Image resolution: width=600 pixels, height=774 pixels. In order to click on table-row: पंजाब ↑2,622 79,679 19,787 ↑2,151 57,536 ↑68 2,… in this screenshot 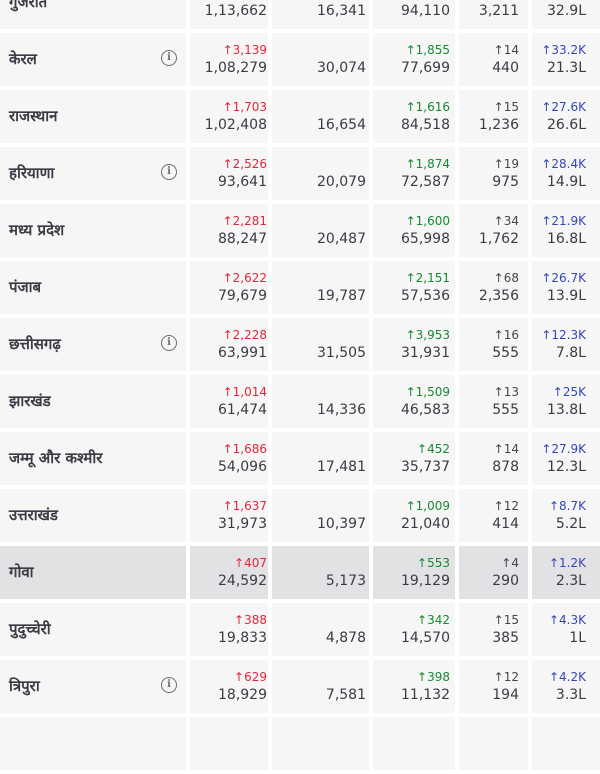, I will do `click(300, 287)`.